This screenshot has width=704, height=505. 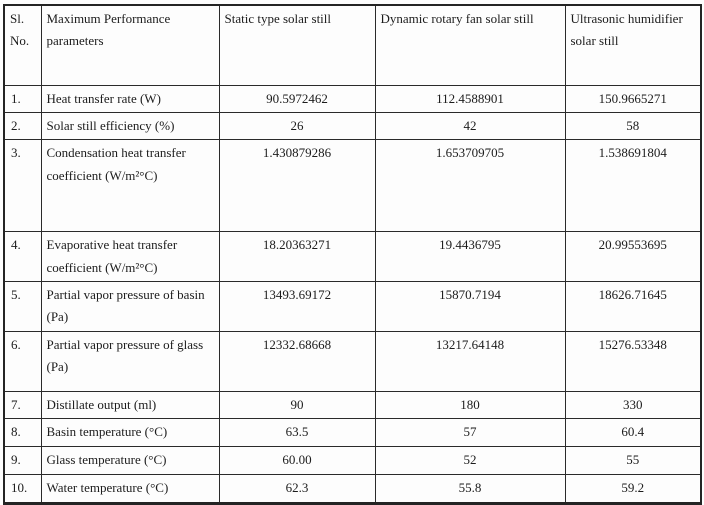 I want to click on static-value-cell: 90.5972462, so click(x=297, y=98).